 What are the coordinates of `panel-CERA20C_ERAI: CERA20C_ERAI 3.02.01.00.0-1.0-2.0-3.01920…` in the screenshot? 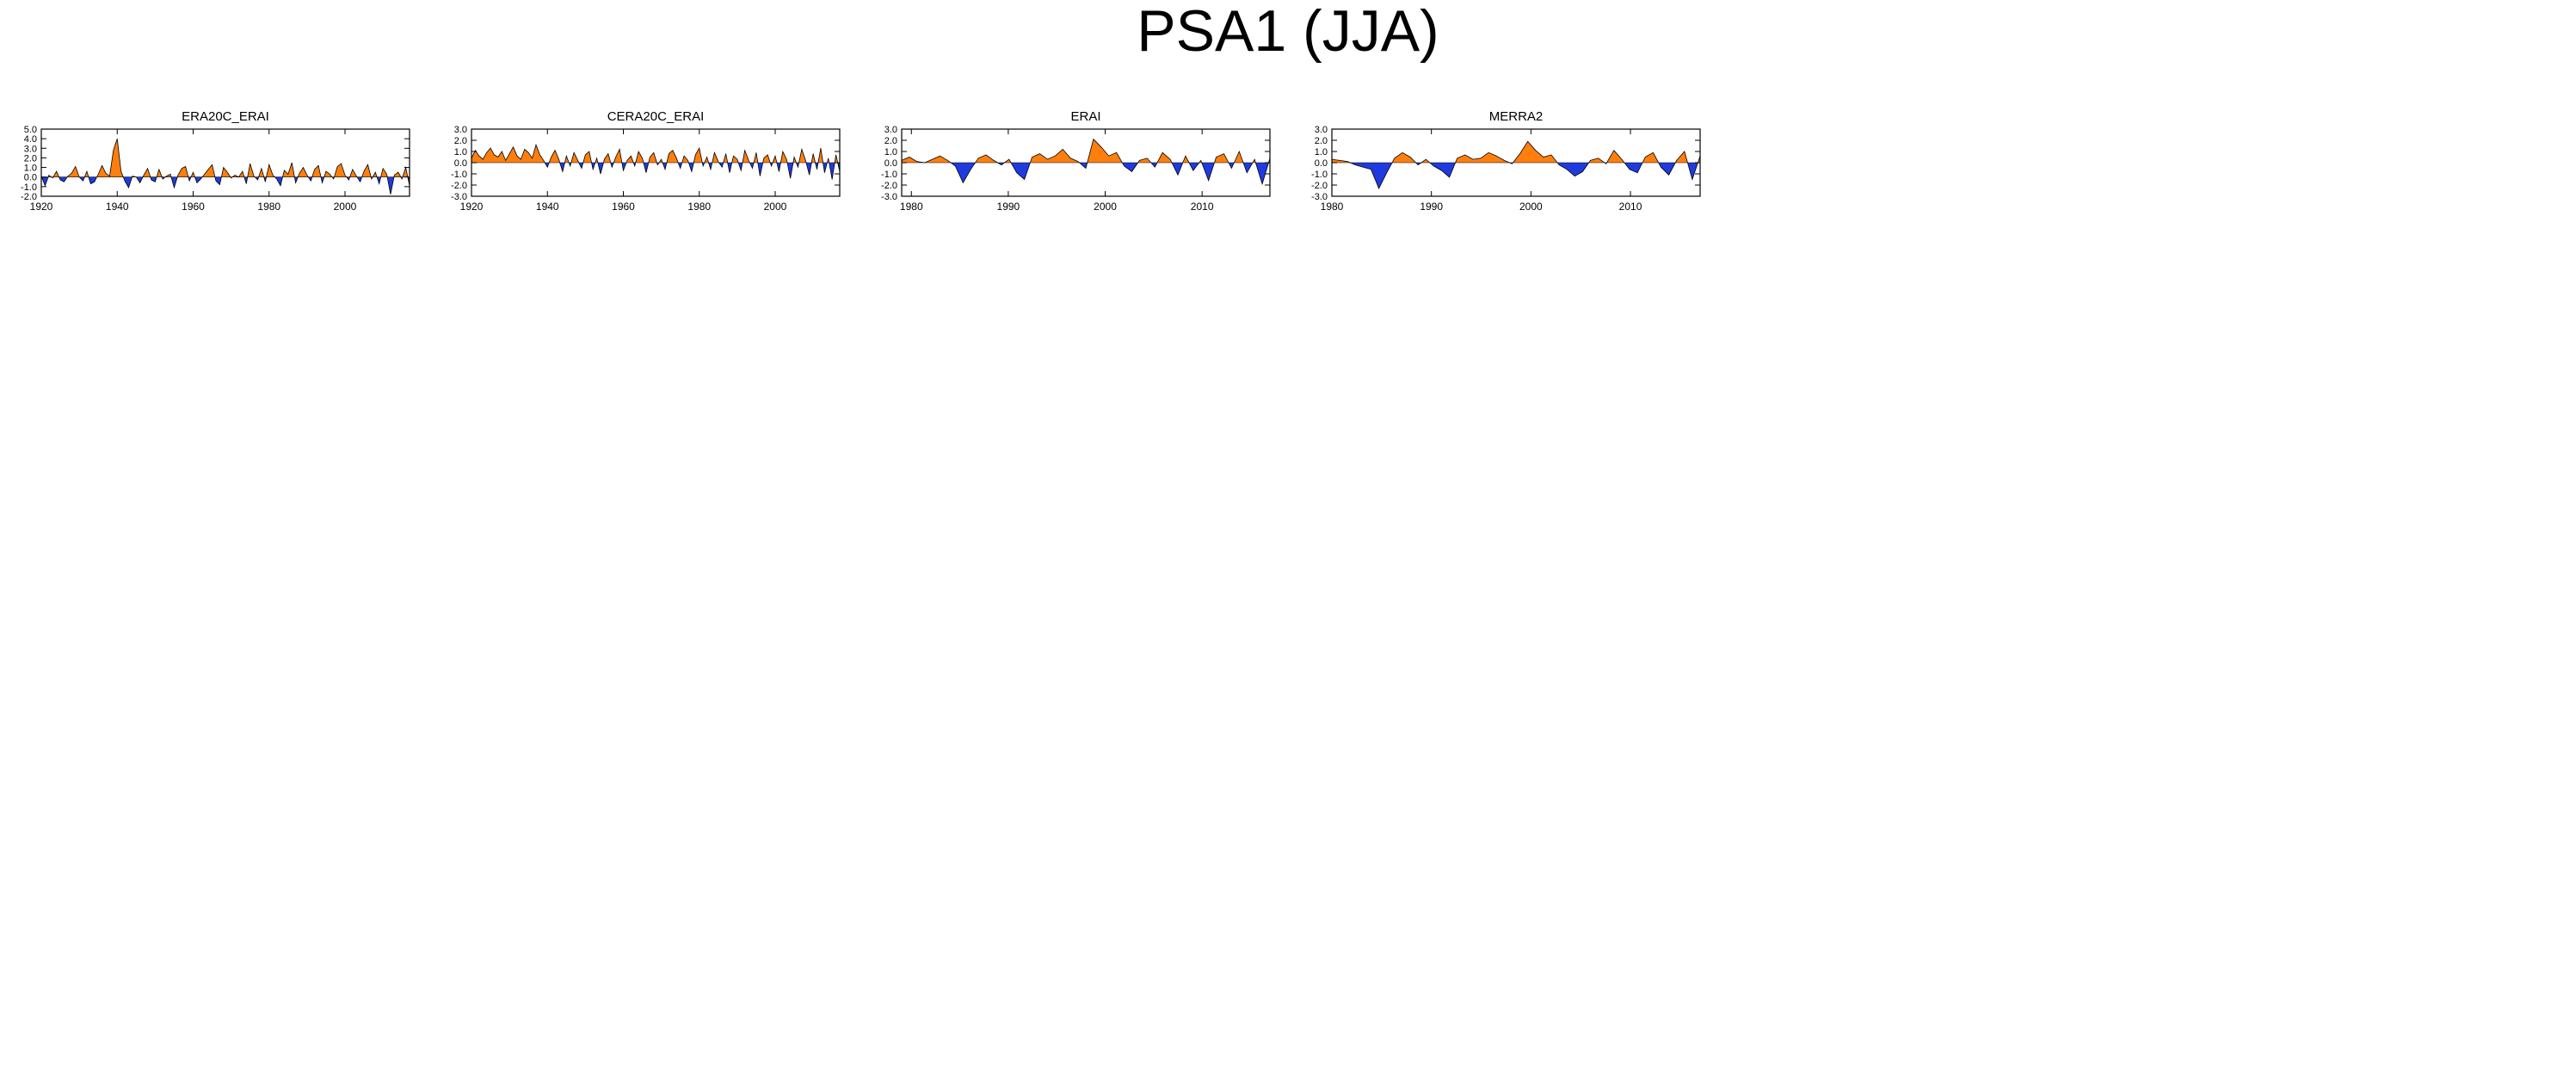 It's located at (646, 161).